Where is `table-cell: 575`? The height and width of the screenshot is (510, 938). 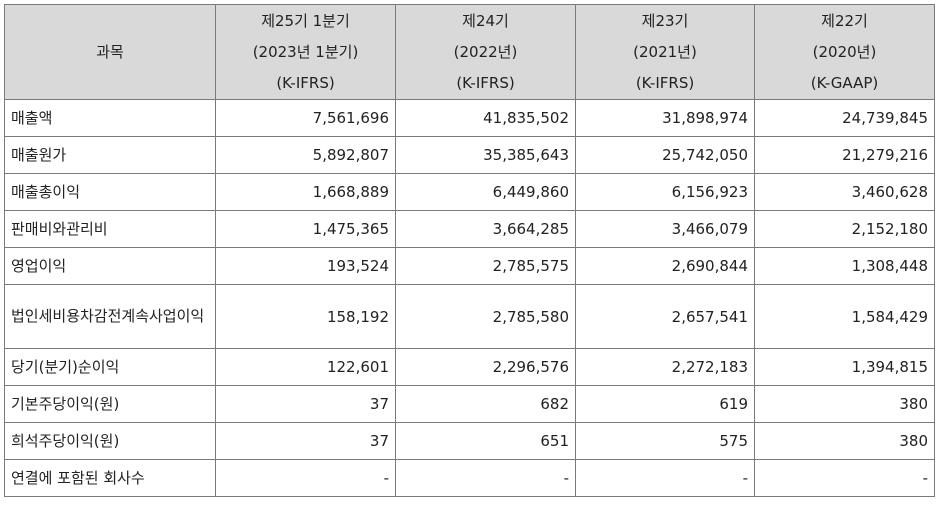
table-cell: 575 is located at coordinates (665, 441).